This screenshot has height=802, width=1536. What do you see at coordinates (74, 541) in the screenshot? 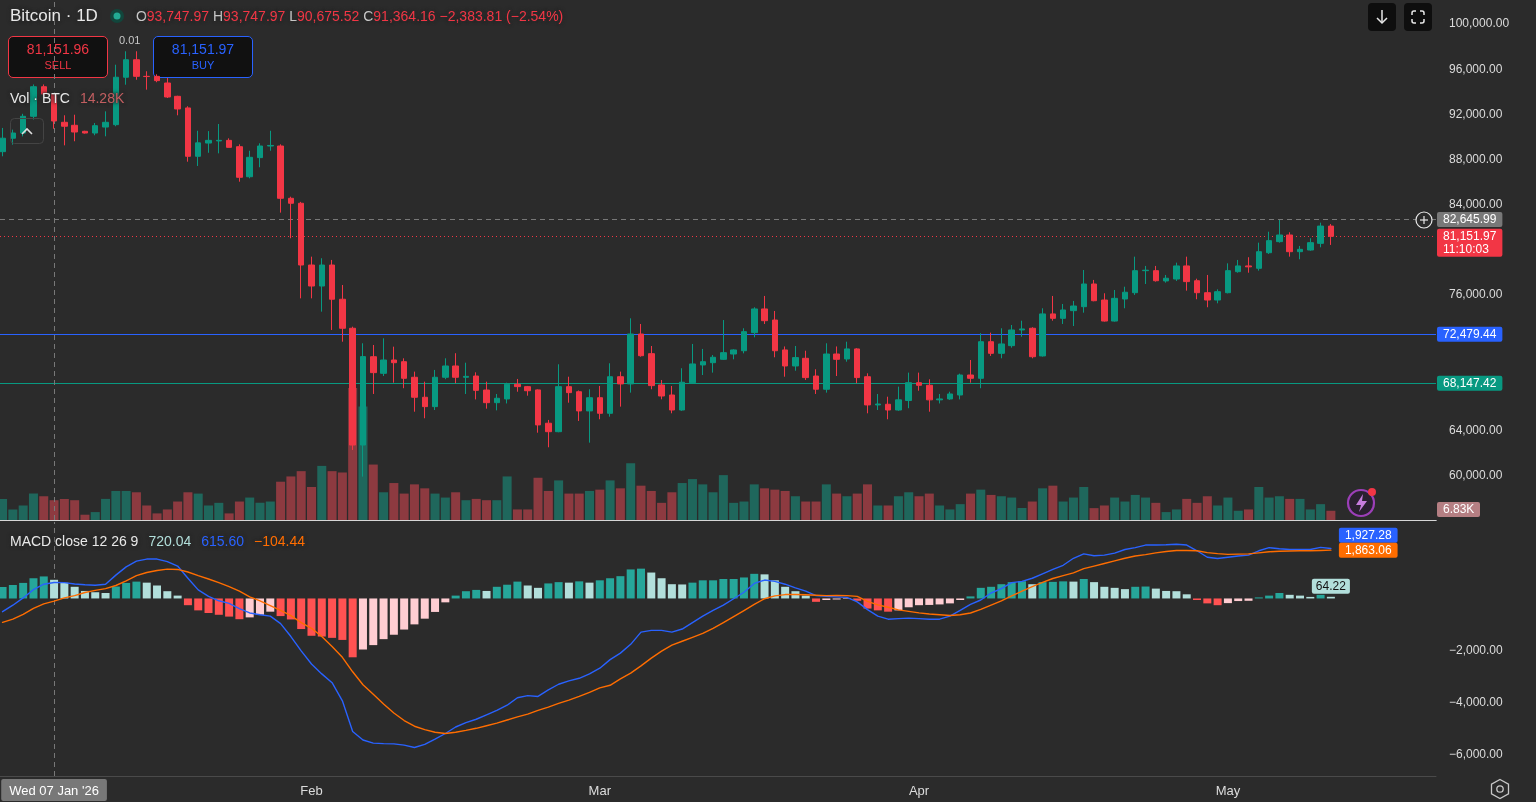
I see `text: MACD close 12 26 9` at bounding box center [74, 541].